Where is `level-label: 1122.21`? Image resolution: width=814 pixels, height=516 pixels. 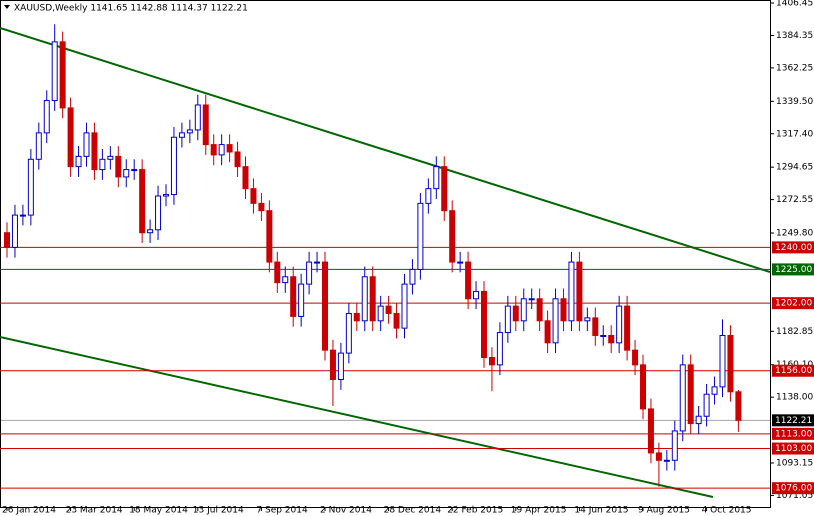 level-label: 1122.21 is located at coordinates (793, 421).